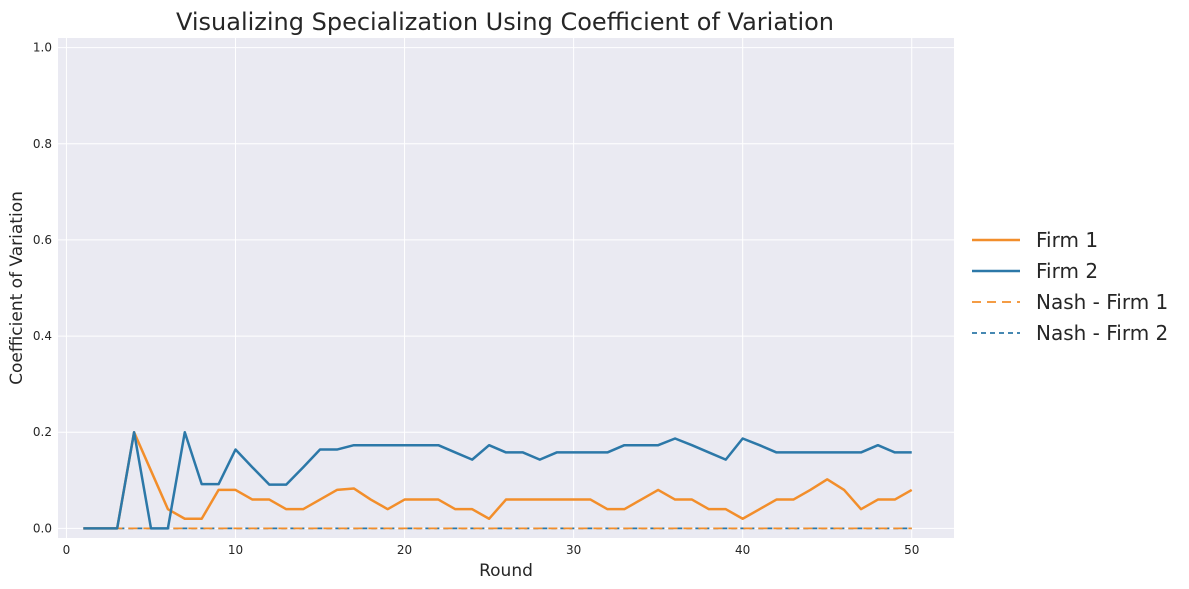 Image resolution: width=1189 pixels, height=589 pixels. What do you see at coordinates (1070, 286) in the screenshot?
I see `legend: Firm 1 Firm 2 Nash - Firm 1 Nash - Firm 2` at bounding box center [1070, 286].